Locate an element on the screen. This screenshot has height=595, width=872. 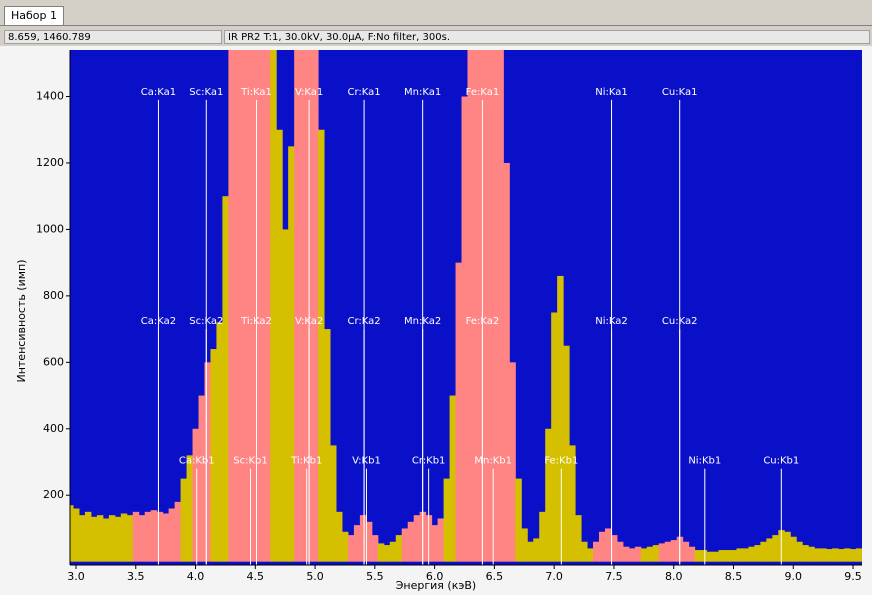
x-tick-label: 5.5 is located at coordinates (375, 576).